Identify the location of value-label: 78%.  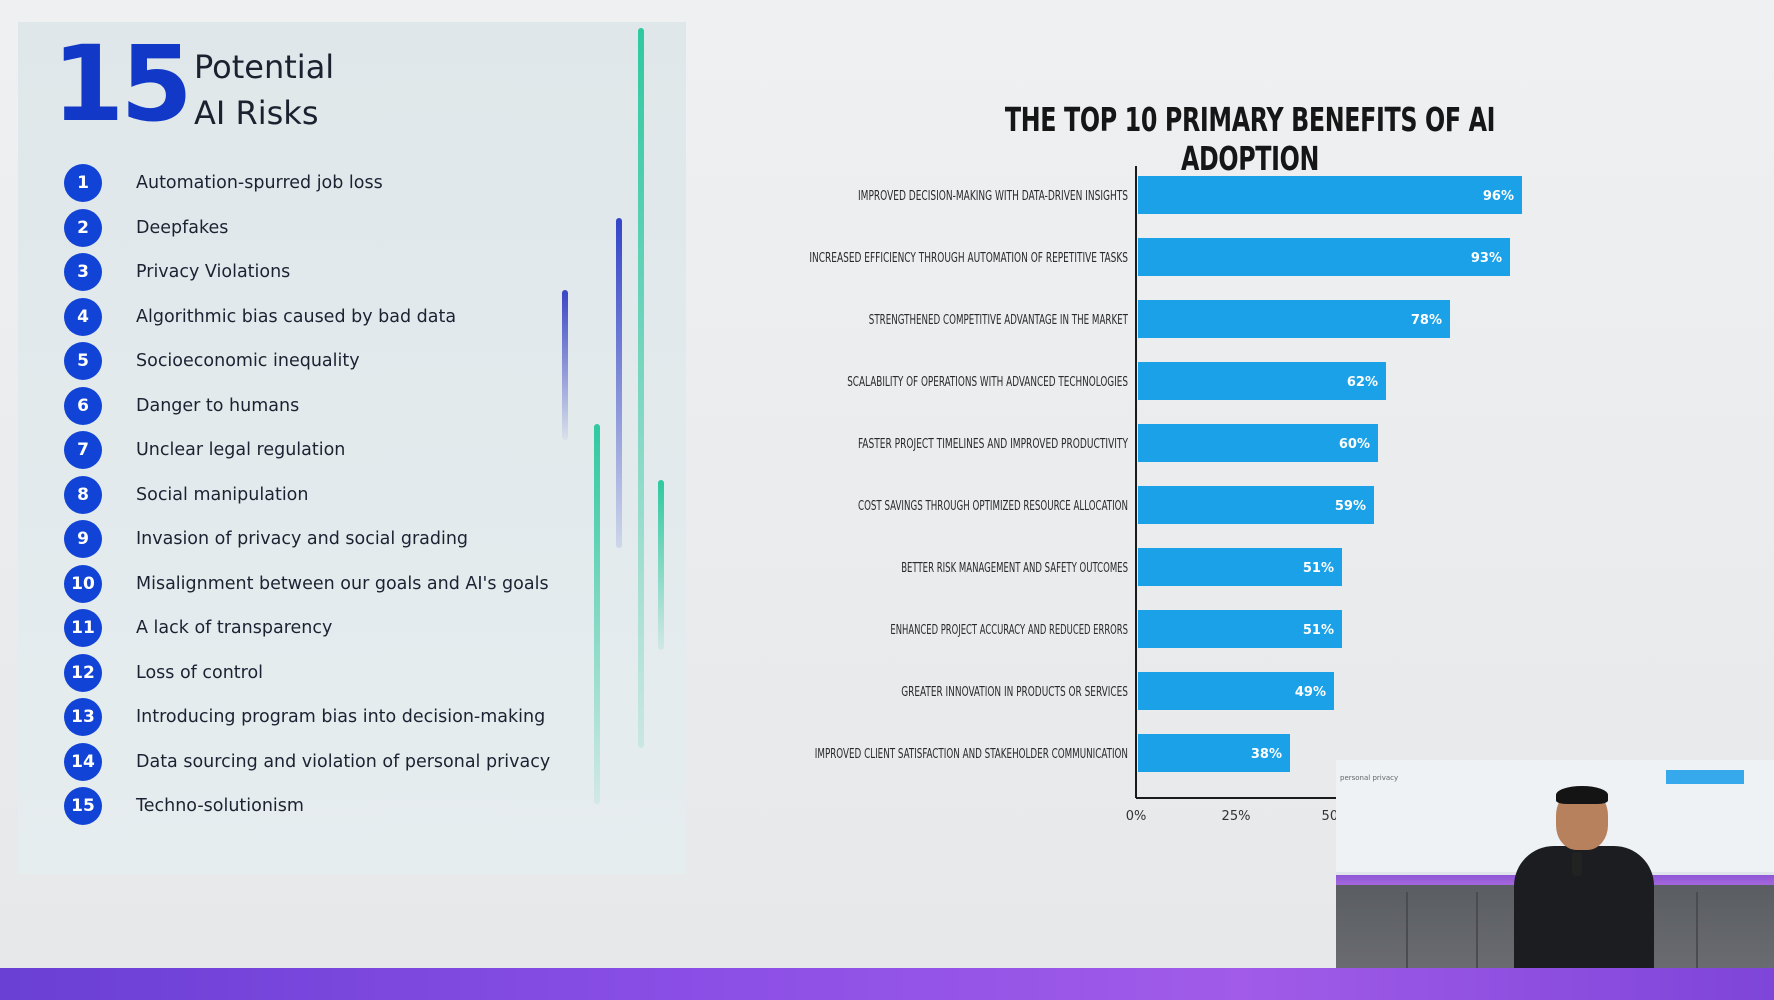
(1426, 320).